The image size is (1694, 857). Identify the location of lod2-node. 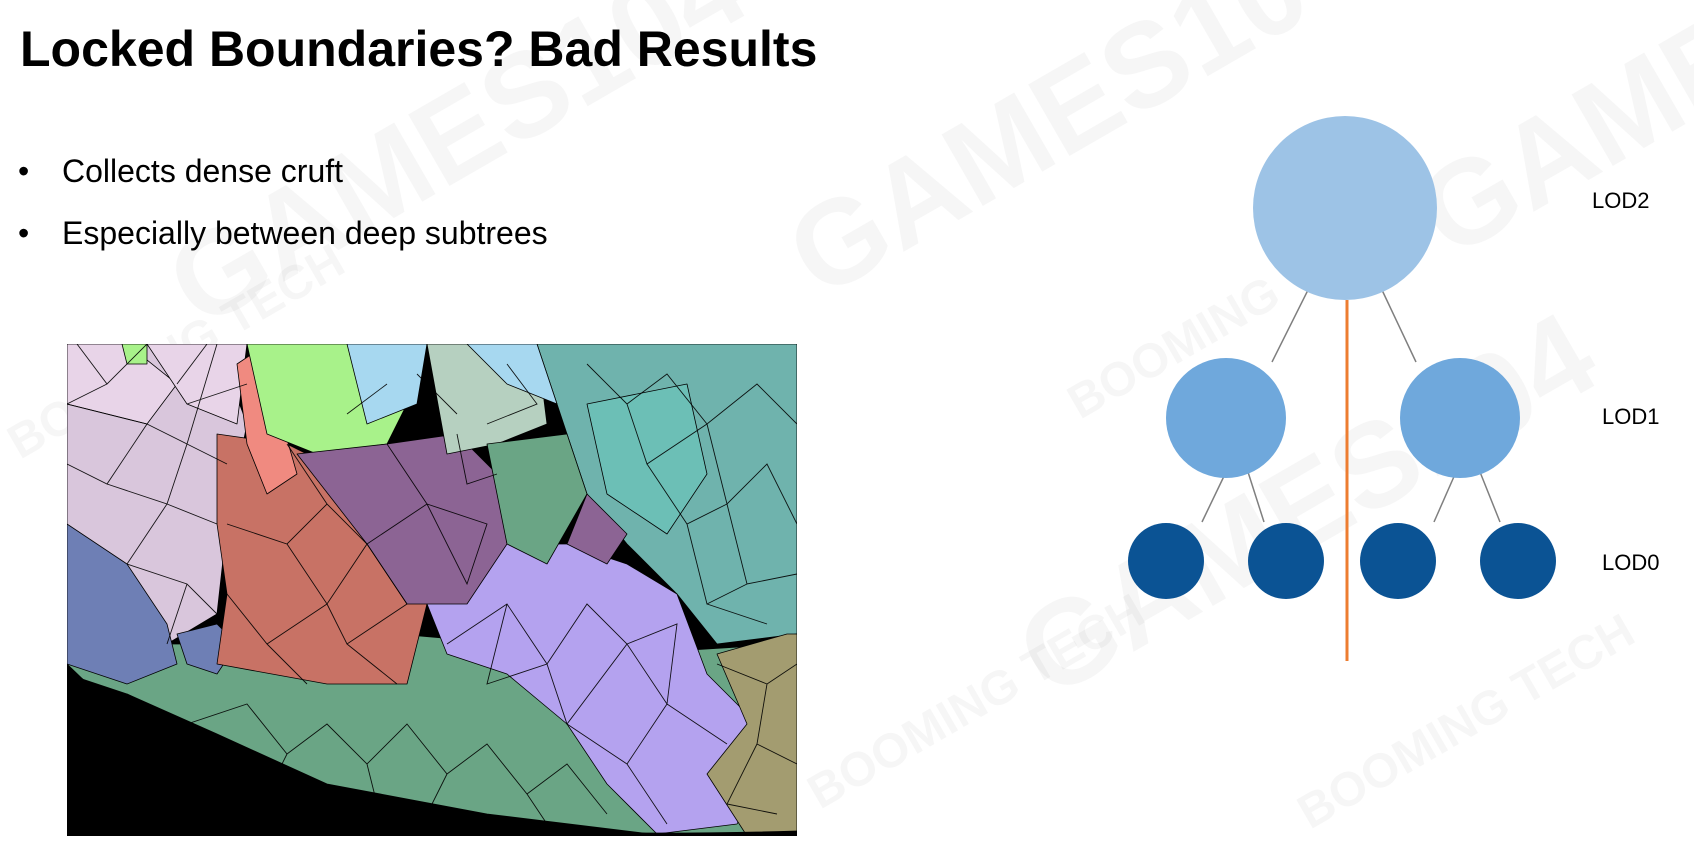
(1345, 208).